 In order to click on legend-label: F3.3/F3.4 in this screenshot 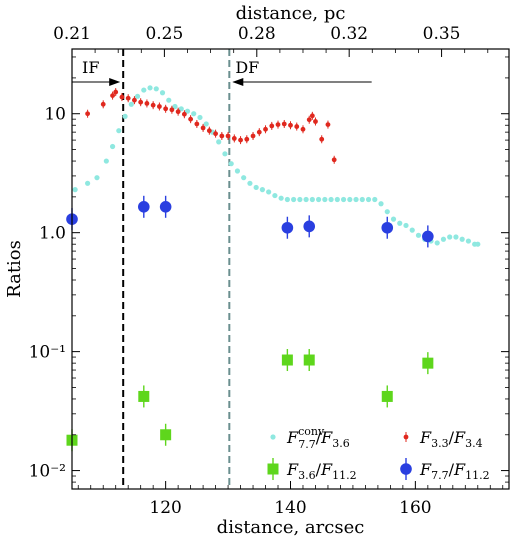, I will do `click(451, 439)`.